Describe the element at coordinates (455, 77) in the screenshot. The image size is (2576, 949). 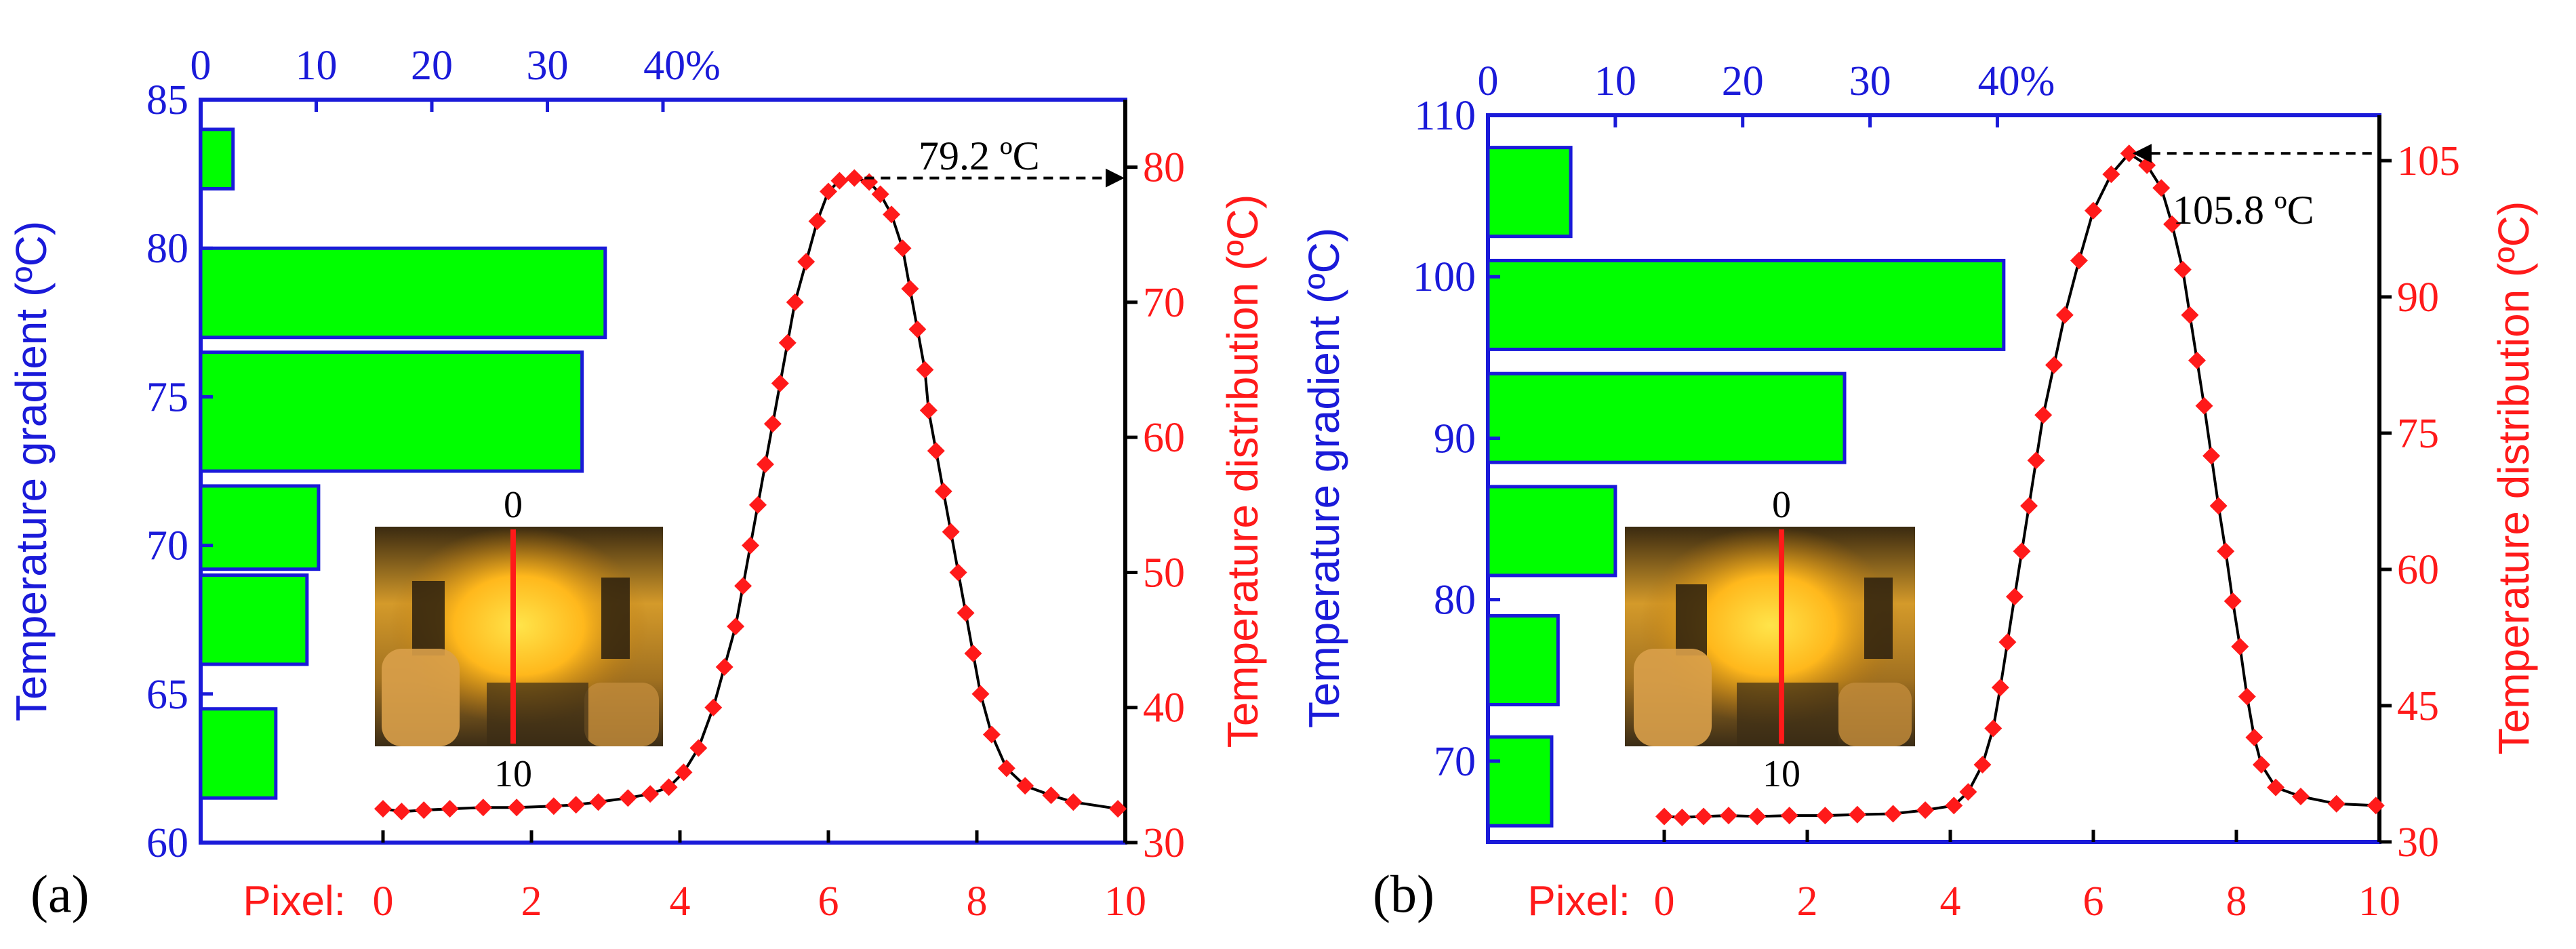
I see `panel-a-top-ticks: 0 10 20 30 40%` at that location.